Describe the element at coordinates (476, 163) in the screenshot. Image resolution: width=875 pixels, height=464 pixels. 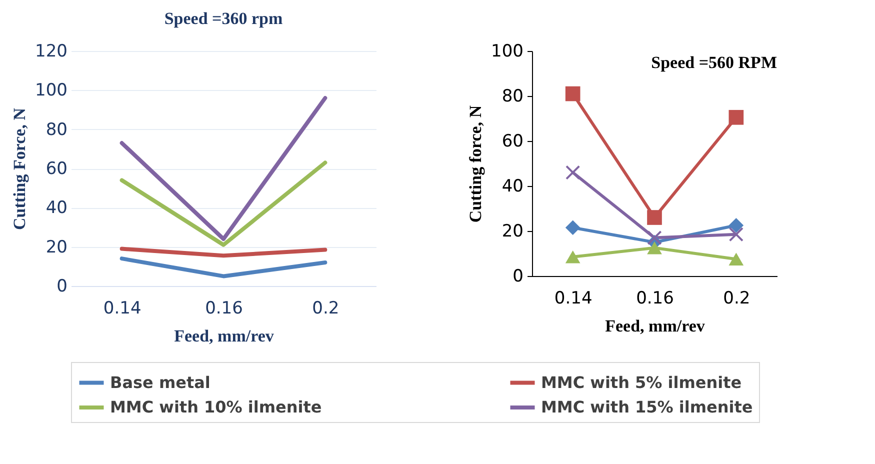
I see `y-axis-title: Cutting force, N` at that location.